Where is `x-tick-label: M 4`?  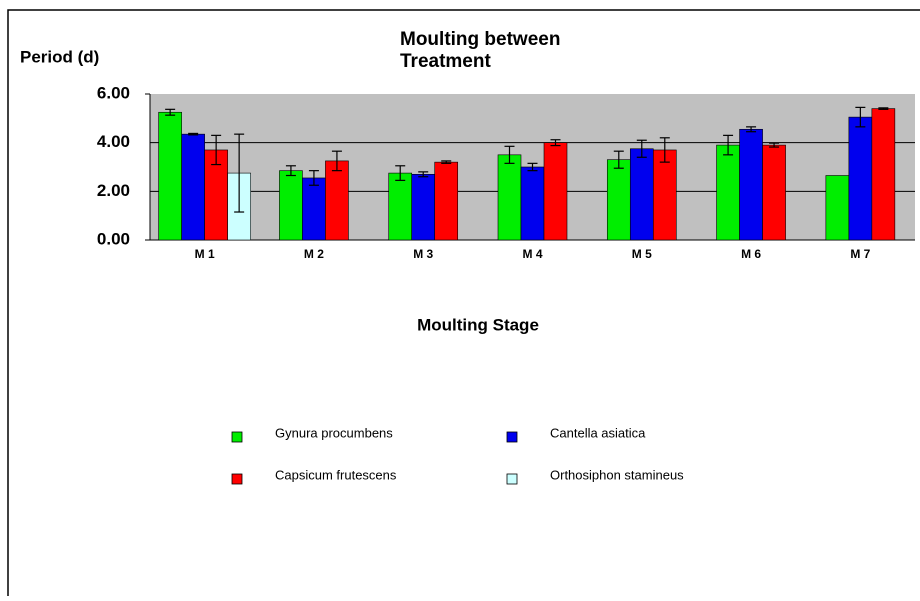 x-tick-label: M 4 is located at coordinates (532, 254).